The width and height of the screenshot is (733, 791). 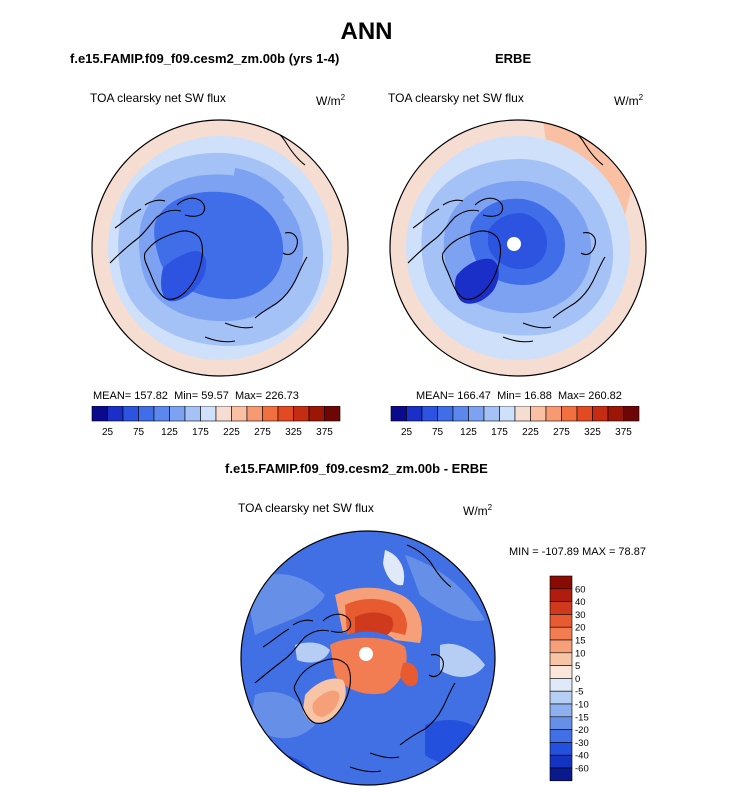 I want to click on panel2-units: W/m2, so click(x=628, y=100).